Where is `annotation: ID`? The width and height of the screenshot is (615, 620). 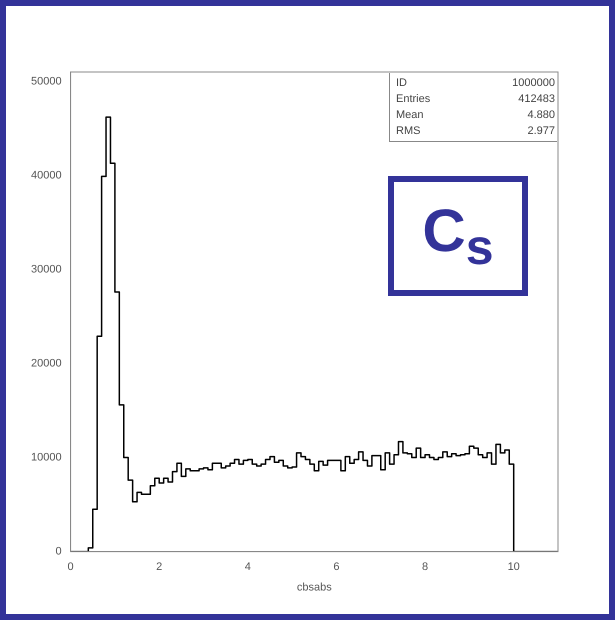
annotation: ID is located at coordinates (401, 83).